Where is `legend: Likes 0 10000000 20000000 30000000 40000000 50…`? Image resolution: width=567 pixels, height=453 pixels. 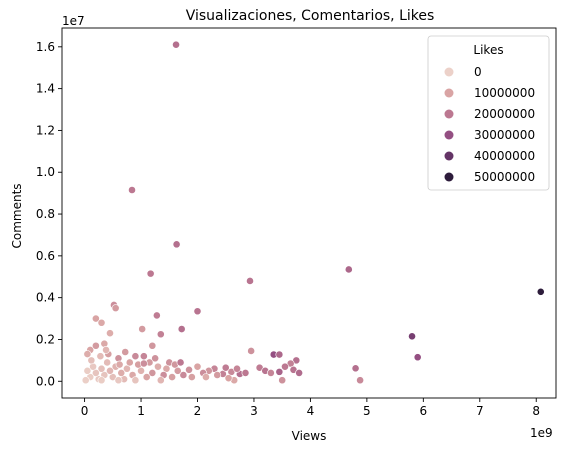
legend: Likes 0 10000000 20000000 30000000 40000000 50… is located at coordinates (488, 113).